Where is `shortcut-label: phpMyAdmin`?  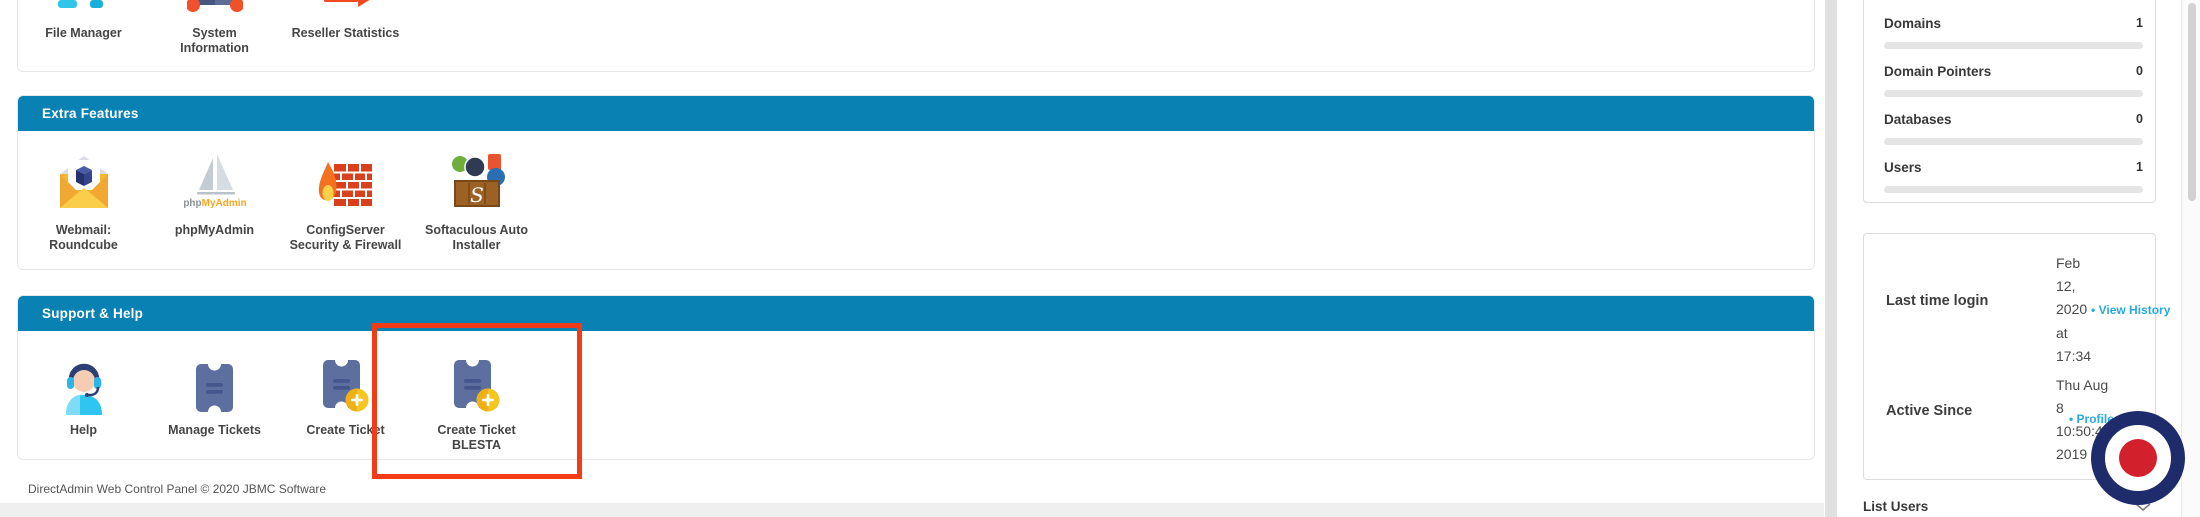 shortcut-label: phpMyAdmin is located at coordinates (214, 230).